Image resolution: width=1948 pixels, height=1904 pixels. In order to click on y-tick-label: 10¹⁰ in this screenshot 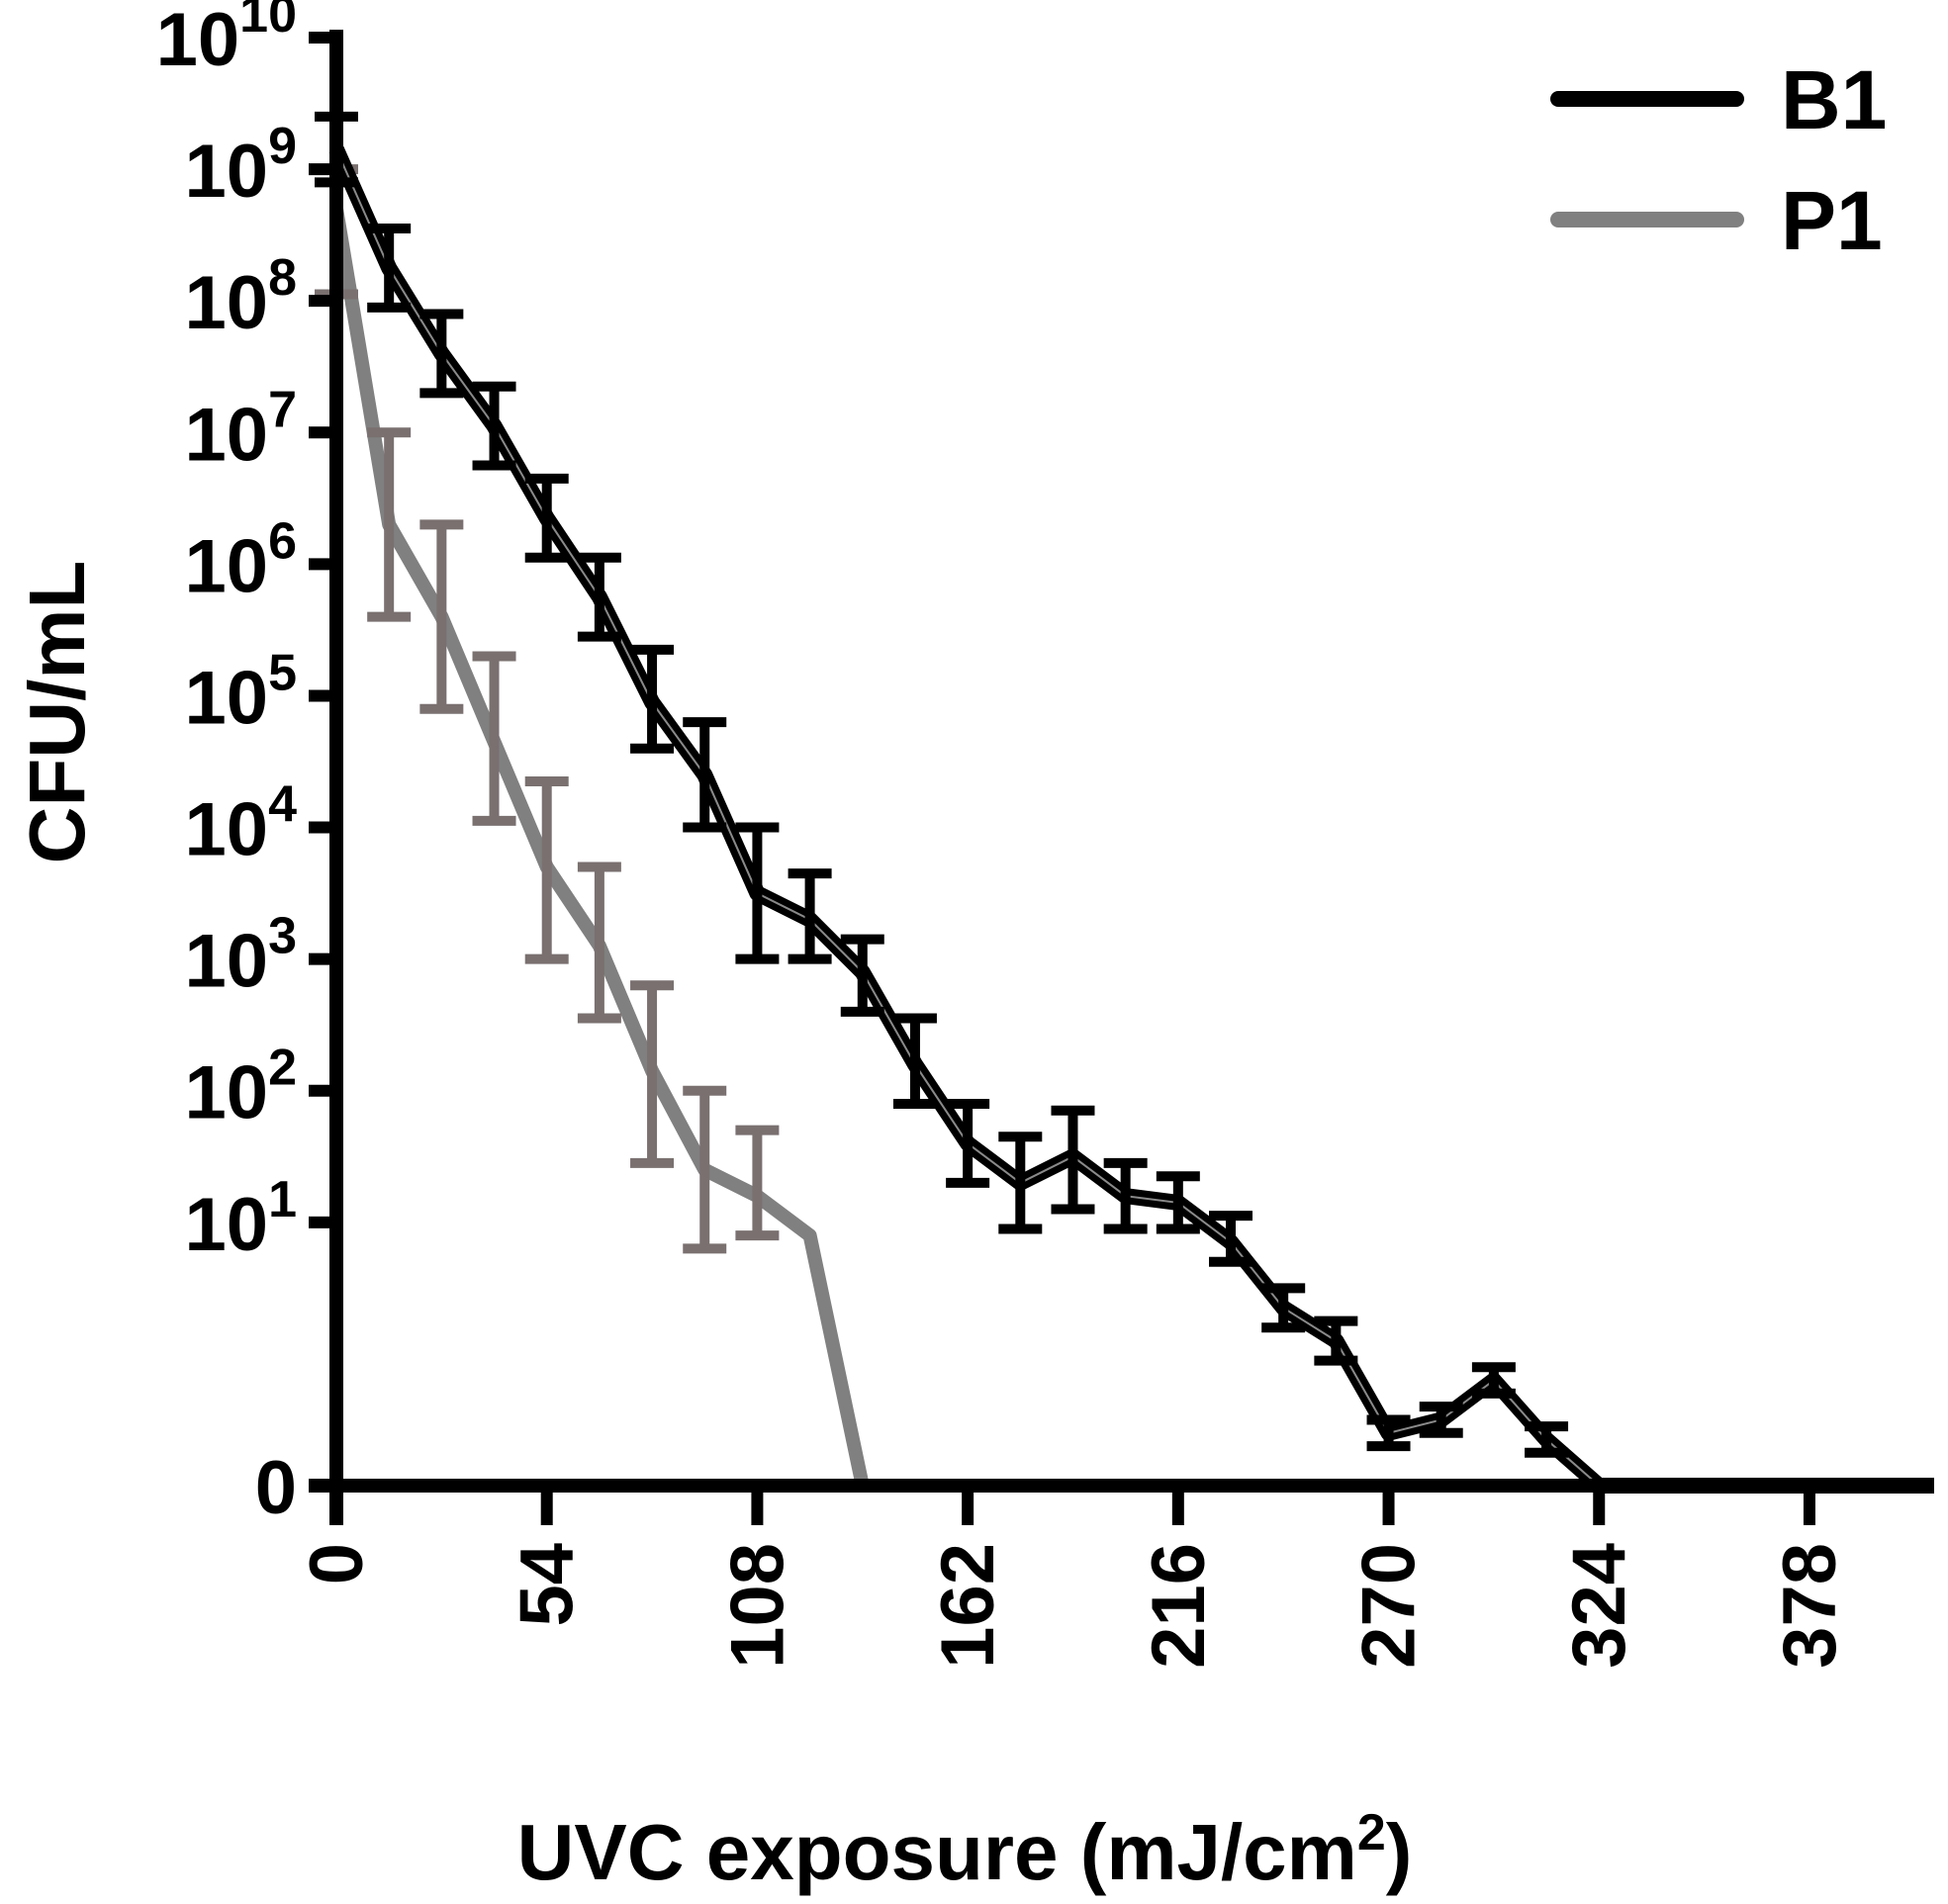, I will do `click(226, 41)`.